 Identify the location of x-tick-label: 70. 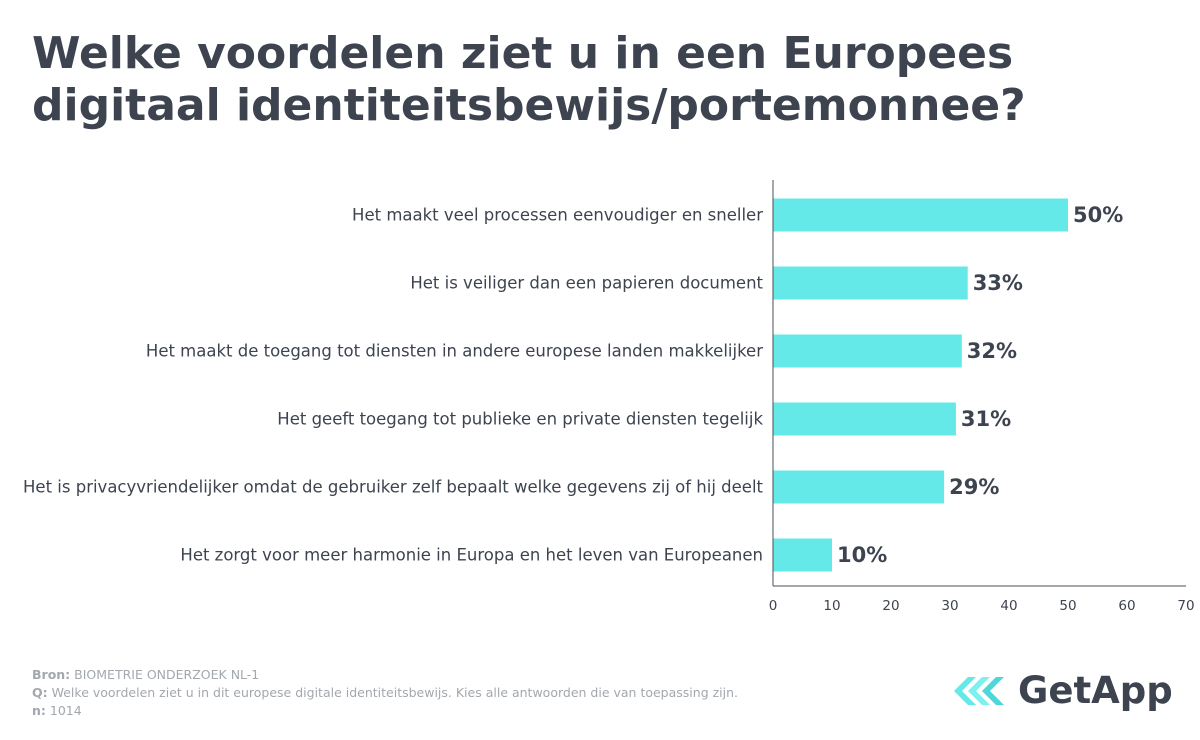
(1185, 606).